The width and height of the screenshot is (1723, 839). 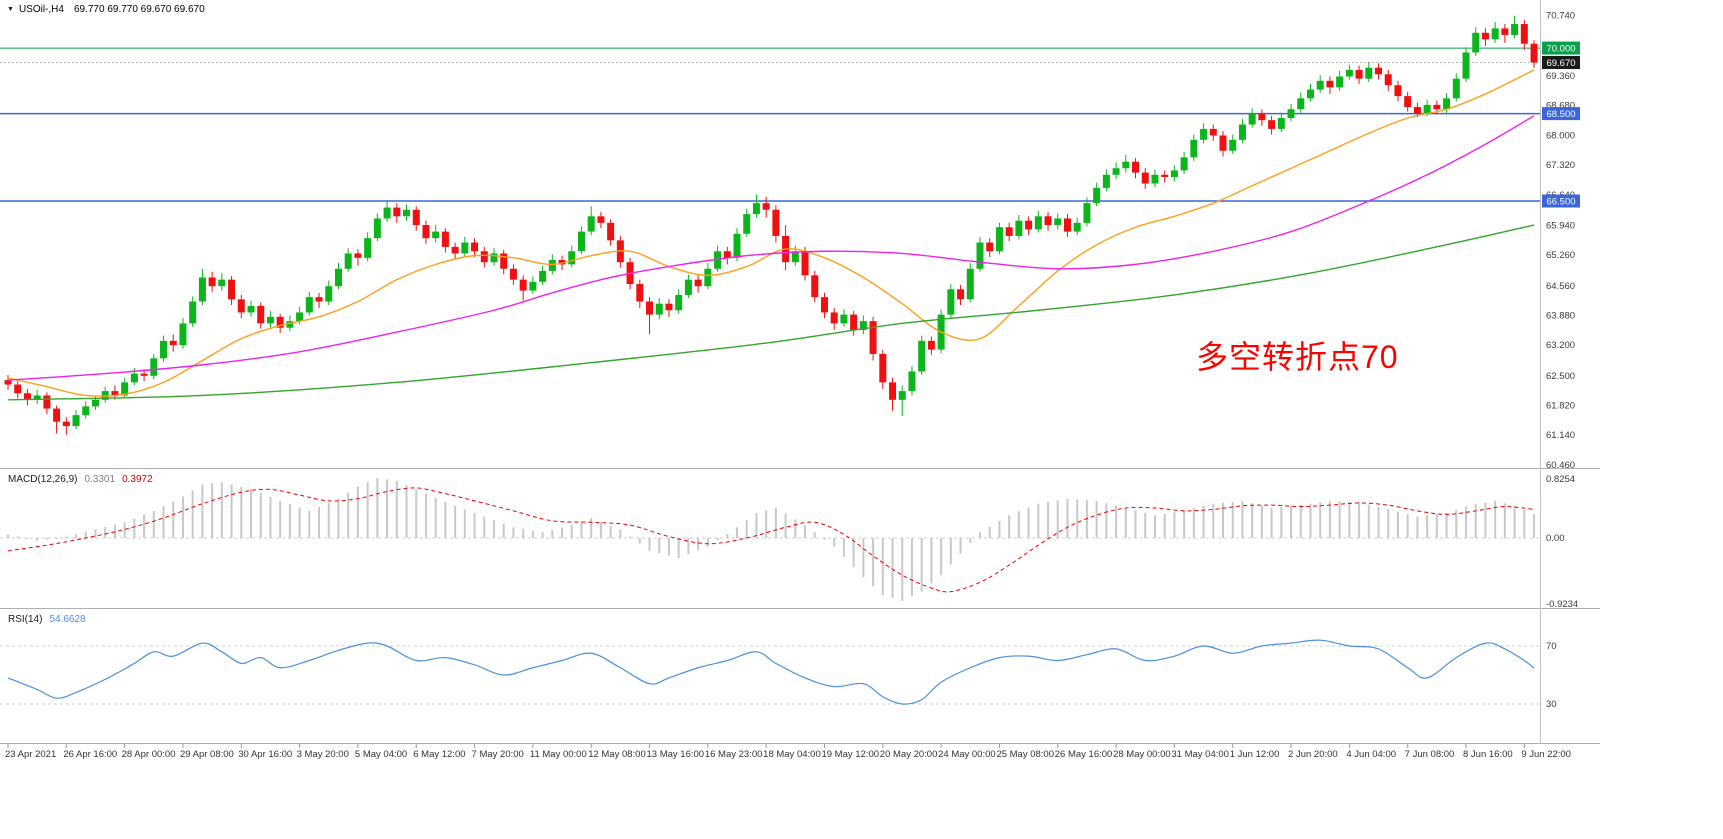 What do you see at coordinates (734, 754) in the screenshot?
I see `time-axis-label: 16 May 23:00` at bounding box center [734, 754].